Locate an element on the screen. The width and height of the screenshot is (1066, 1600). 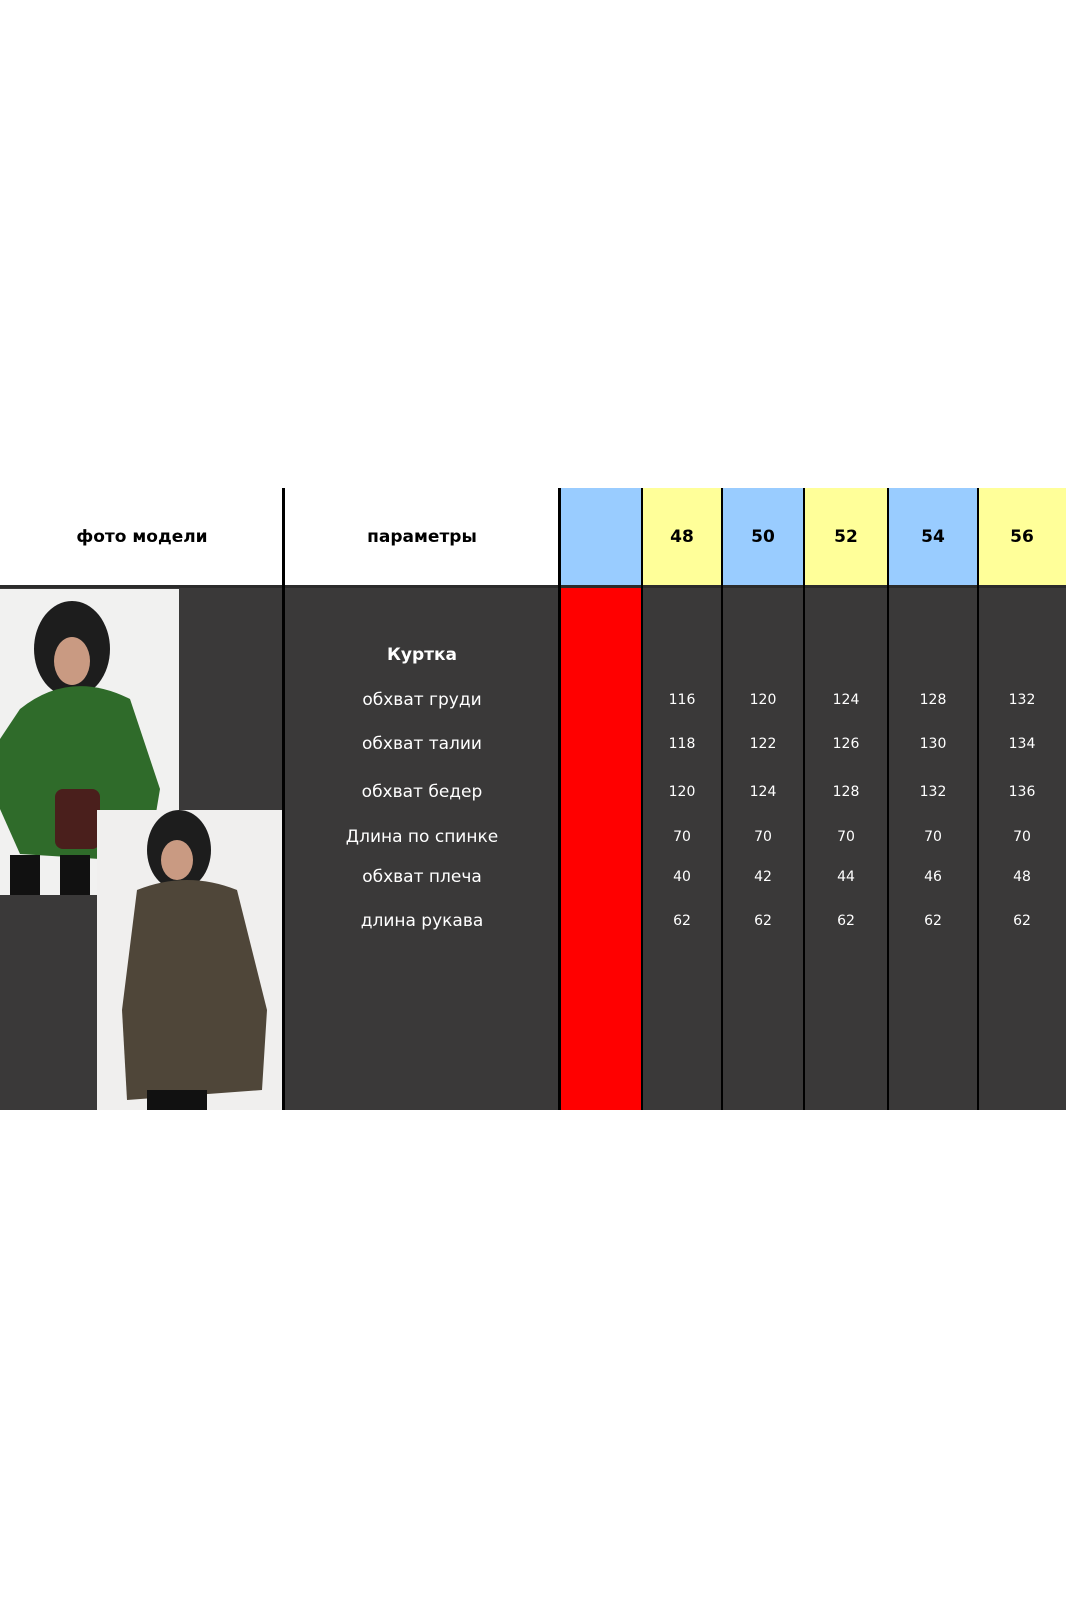
header-photo: фото модели is located at coordinates (142, 537).